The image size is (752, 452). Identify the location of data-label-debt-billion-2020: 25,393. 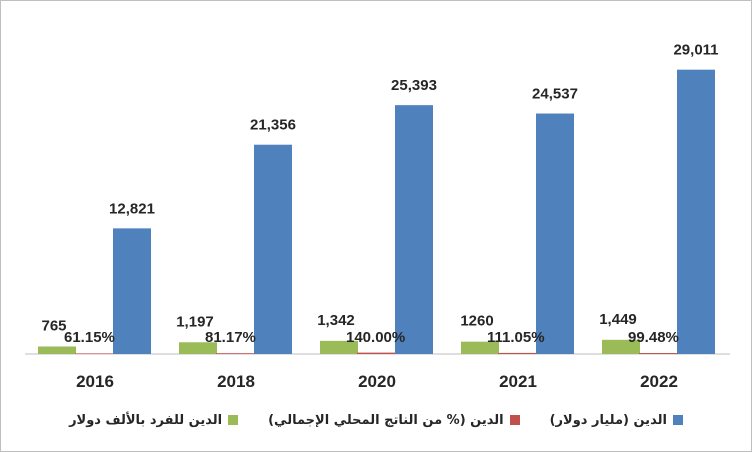
(414, 85).